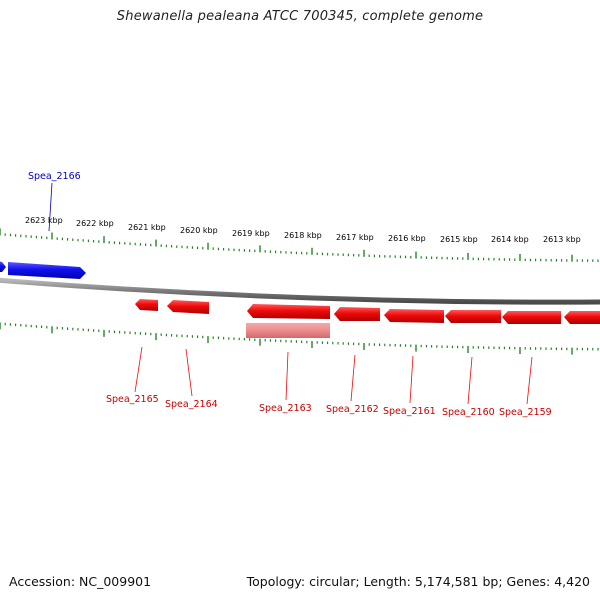  Describe the element at coordinates (352, 409) in the screenshot. I see `gene-label-spea-2162: Spea_2162` at that location.